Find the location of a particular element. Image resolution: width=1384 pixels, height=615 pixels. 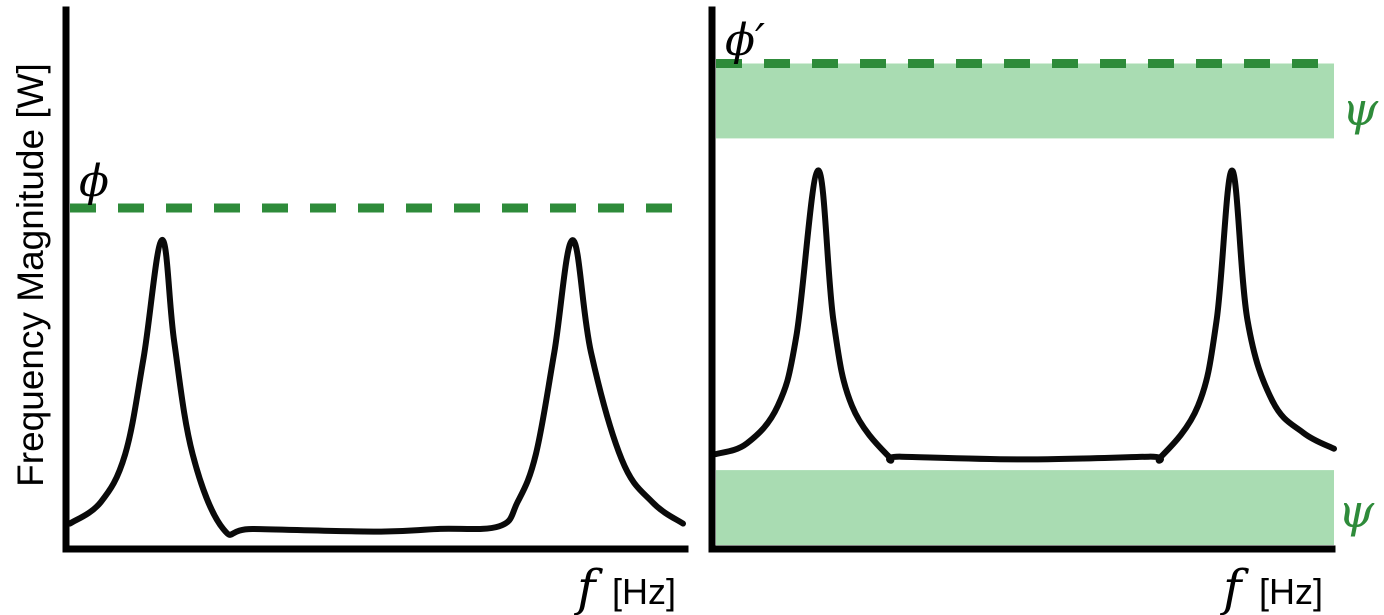

y-axis-label: Frequency Magnitude [W] is located at coordinates (30, 275).